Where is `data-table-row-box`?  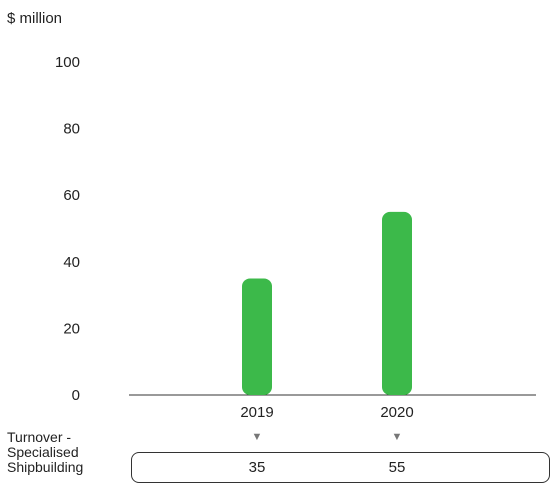 data-table-row-box is located at coordinates (340, 467).